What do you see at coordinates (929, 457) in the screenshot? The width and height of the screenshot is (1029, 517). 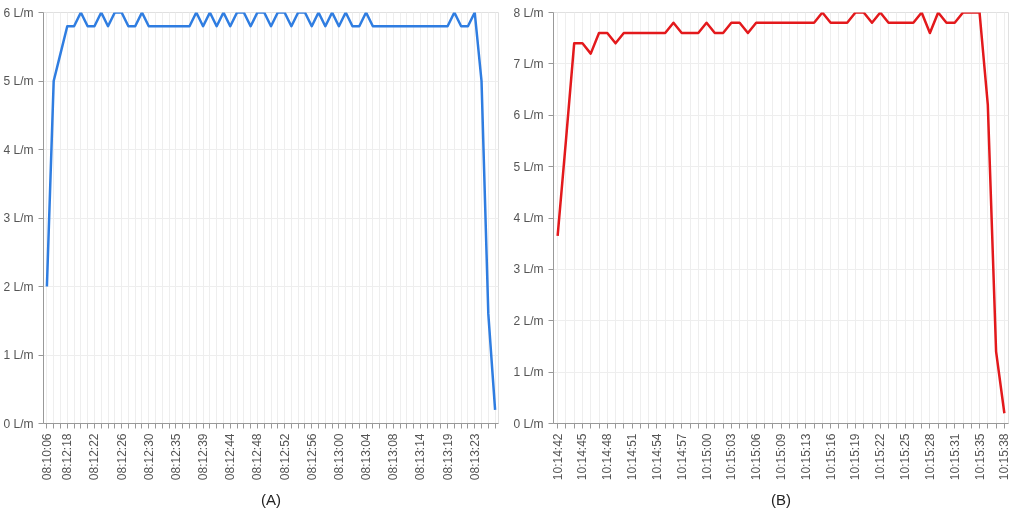 I see `x-tick-label: 10:15:28` at bounding box center [929, 457].